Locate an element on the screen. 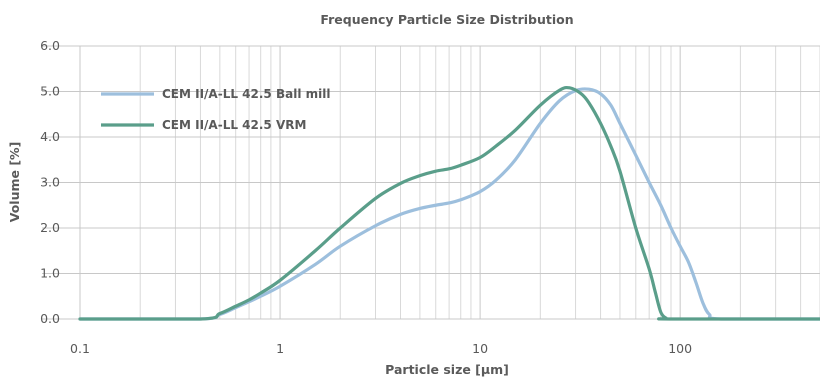 Image resolution: width=820 pixels, height=378 pixels. y-tick-label: 6.0 is located at coordinates (50, 45).